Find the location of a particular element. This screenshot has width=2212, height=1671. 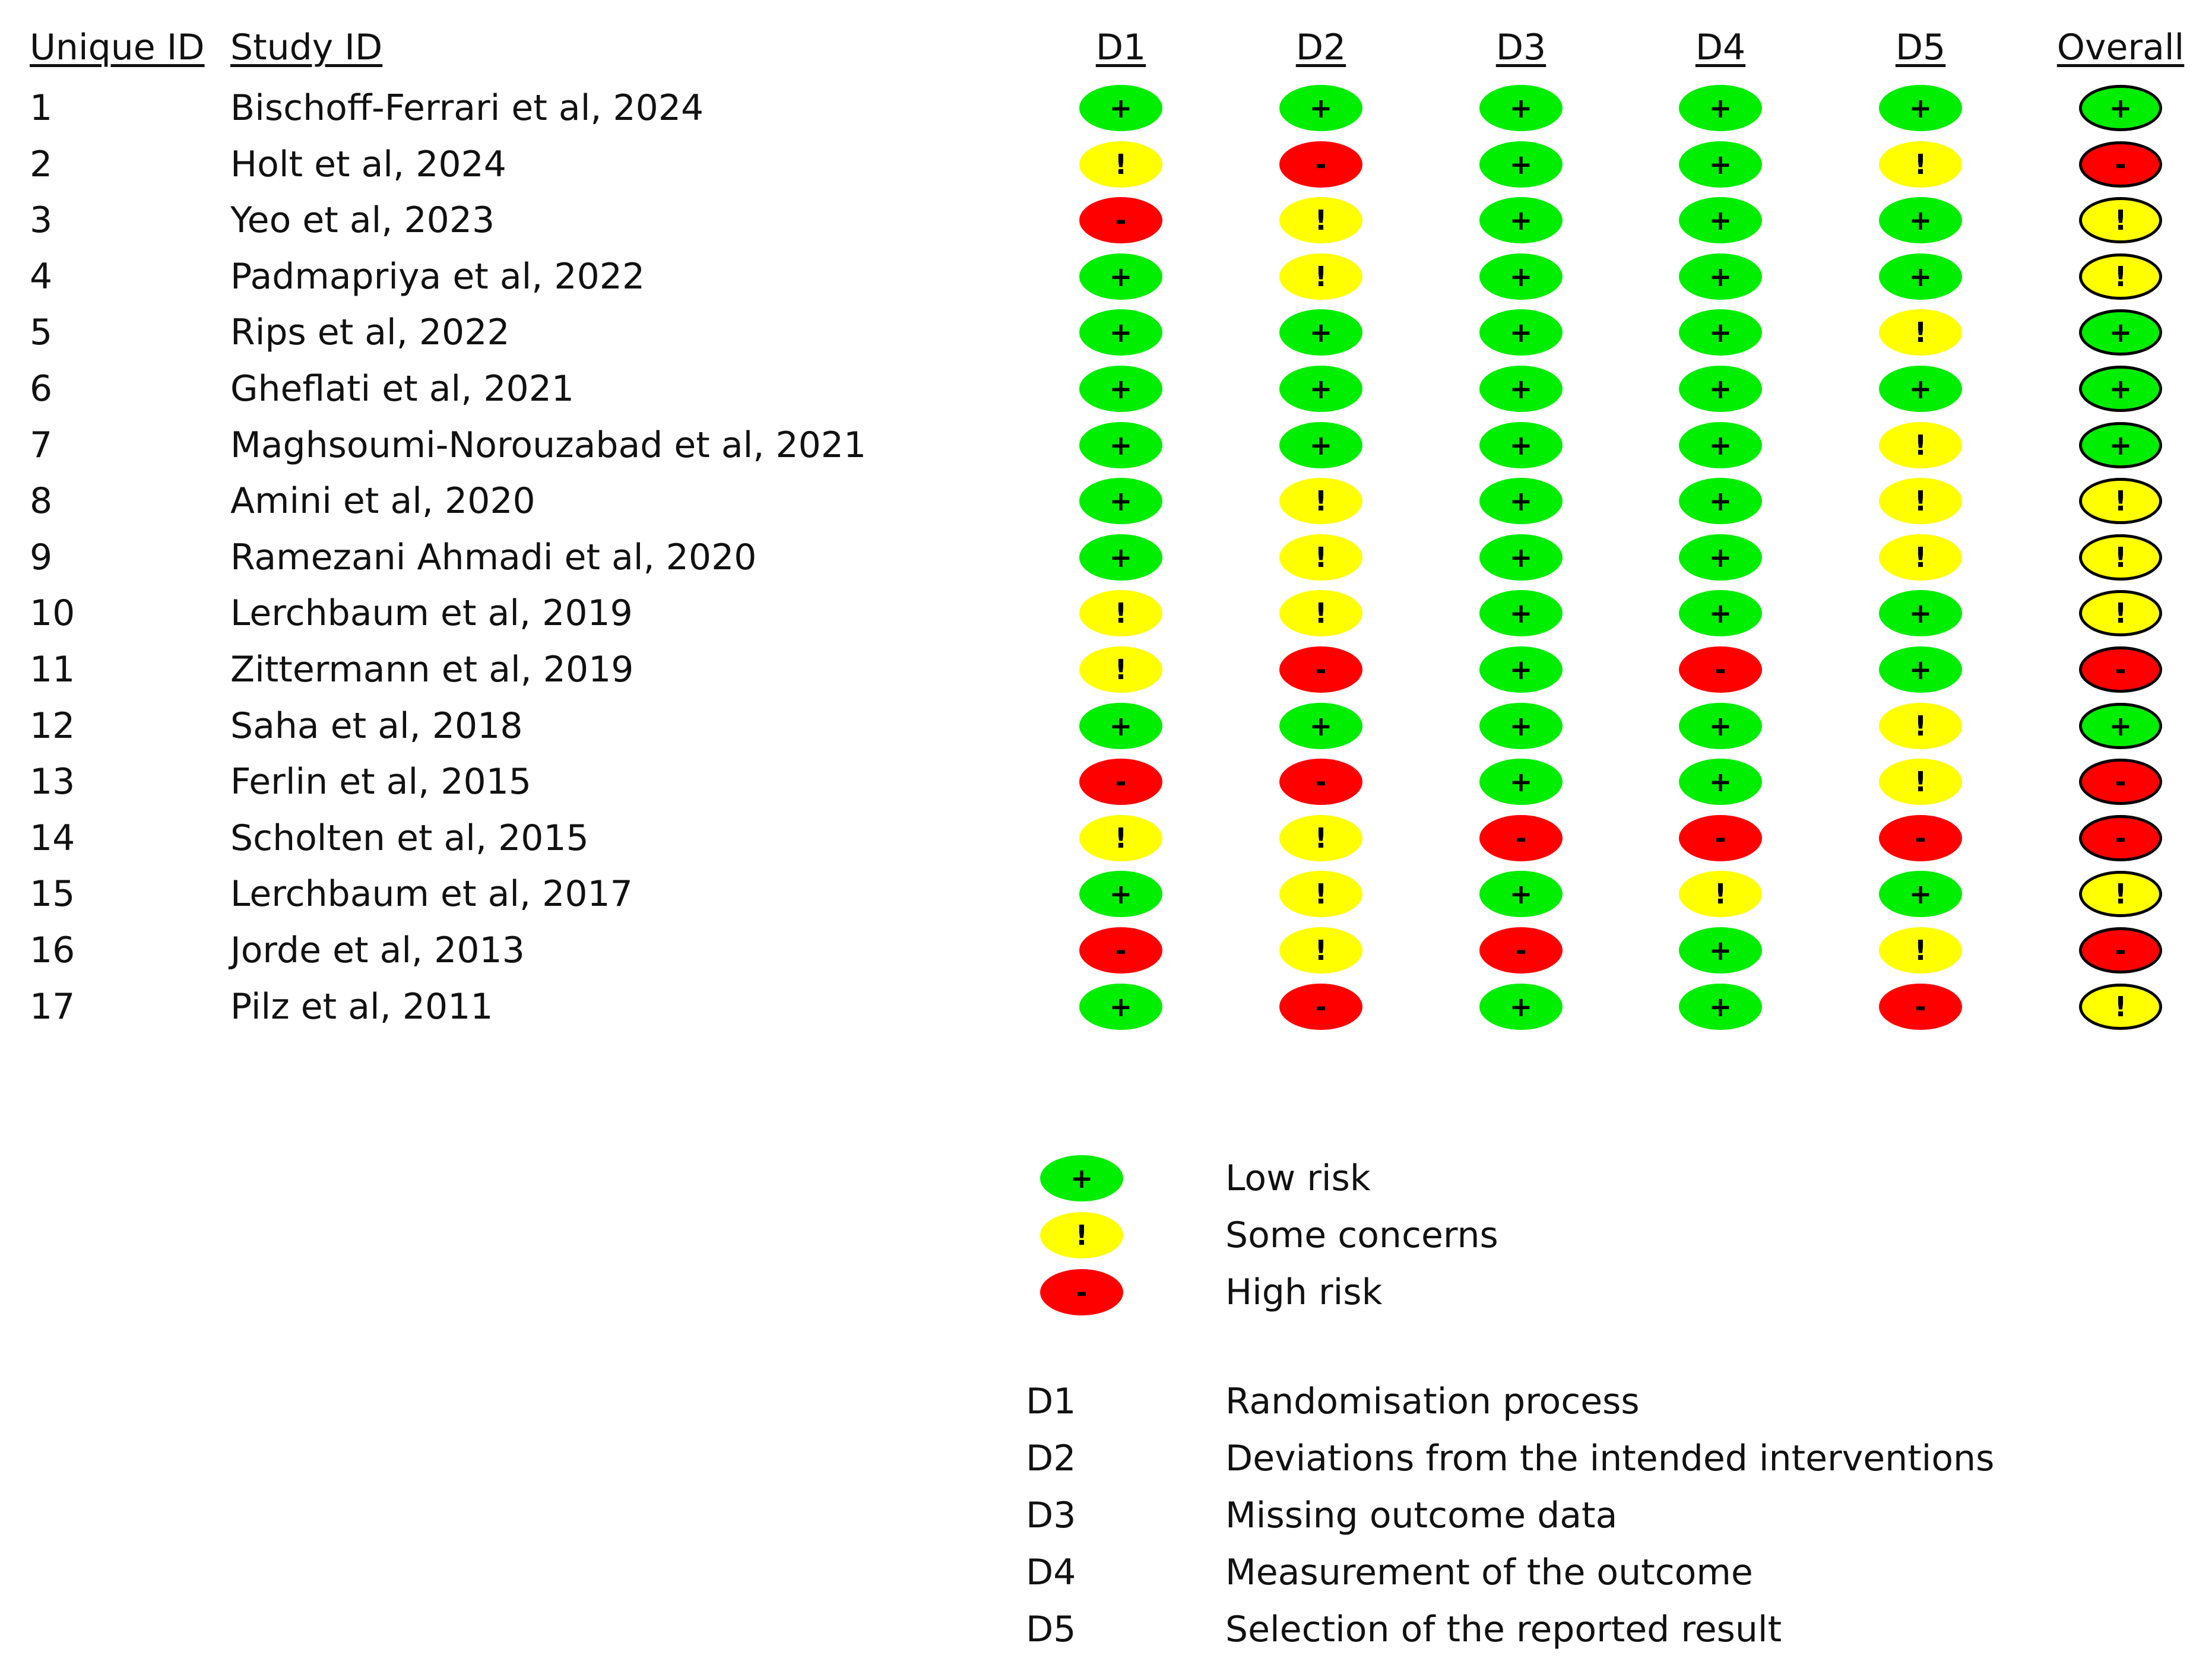

legend-badge-high: - is located at coordinates (1081, 1292).